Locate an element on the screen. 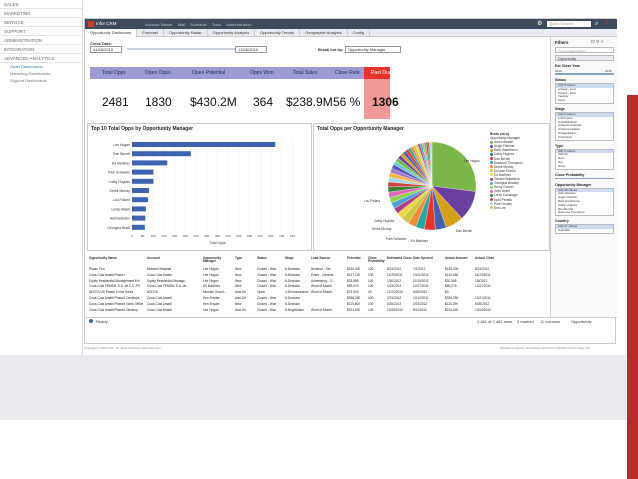 The width and height of the screenshot is (638, 479). filter-option: Open is located at coordinates (562, 100).